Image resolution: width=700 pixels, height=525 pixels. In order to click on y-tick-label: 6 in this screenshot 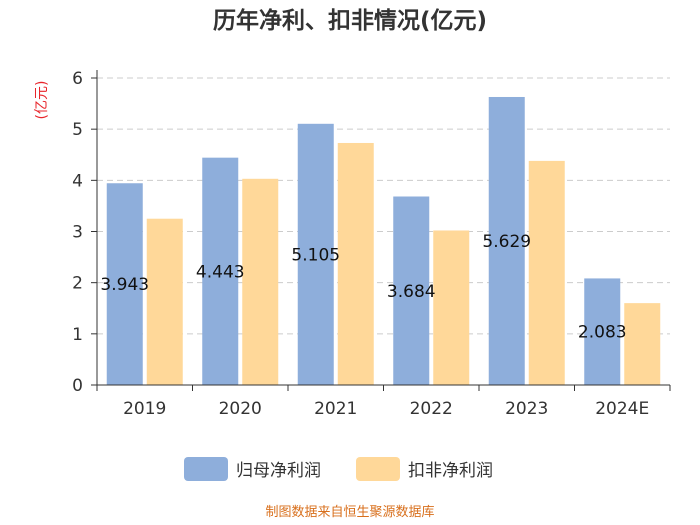, I will do `click(77, 79)`.